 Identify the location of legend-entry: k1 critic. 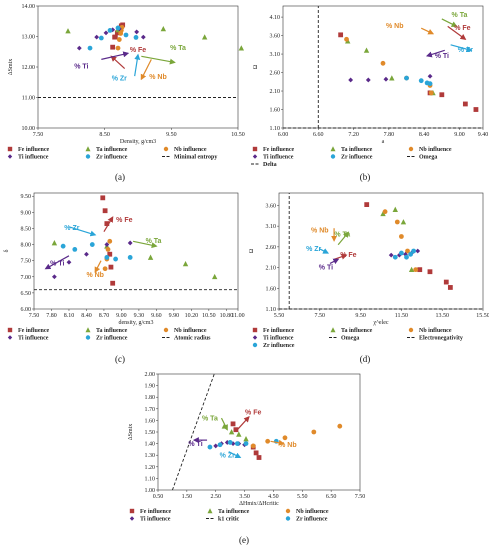
(222, 520).